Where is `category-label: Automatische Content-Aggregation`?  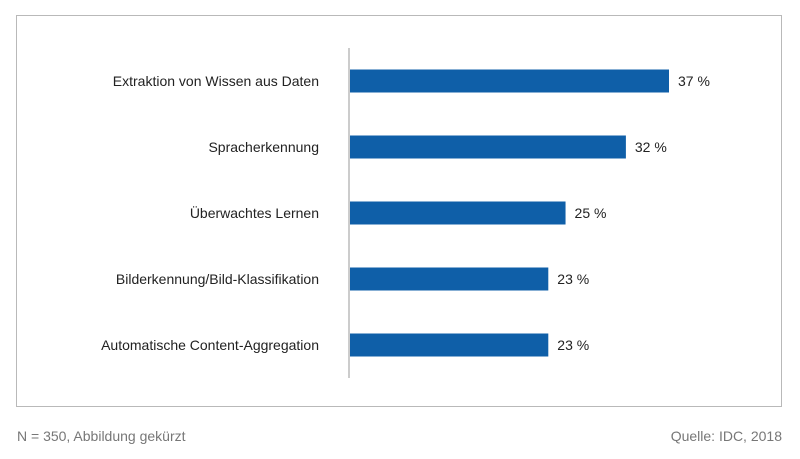 category-label: Automatische Content-Aggregation is located at coordinates (210, 345).